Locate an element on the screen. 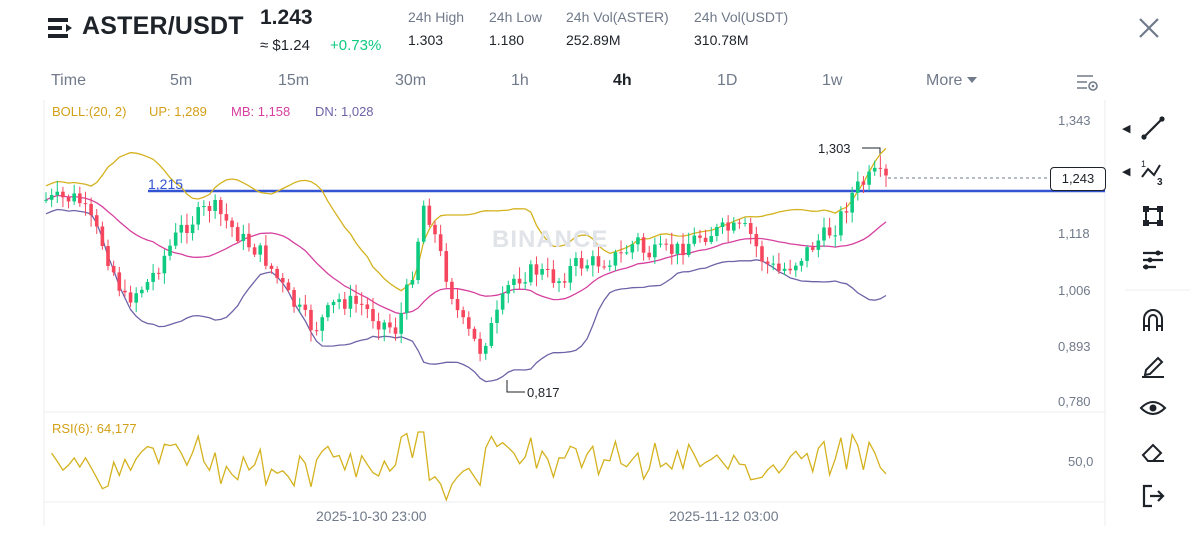  pair-title: ASTER/USDT is located at coordinates (163, 26).